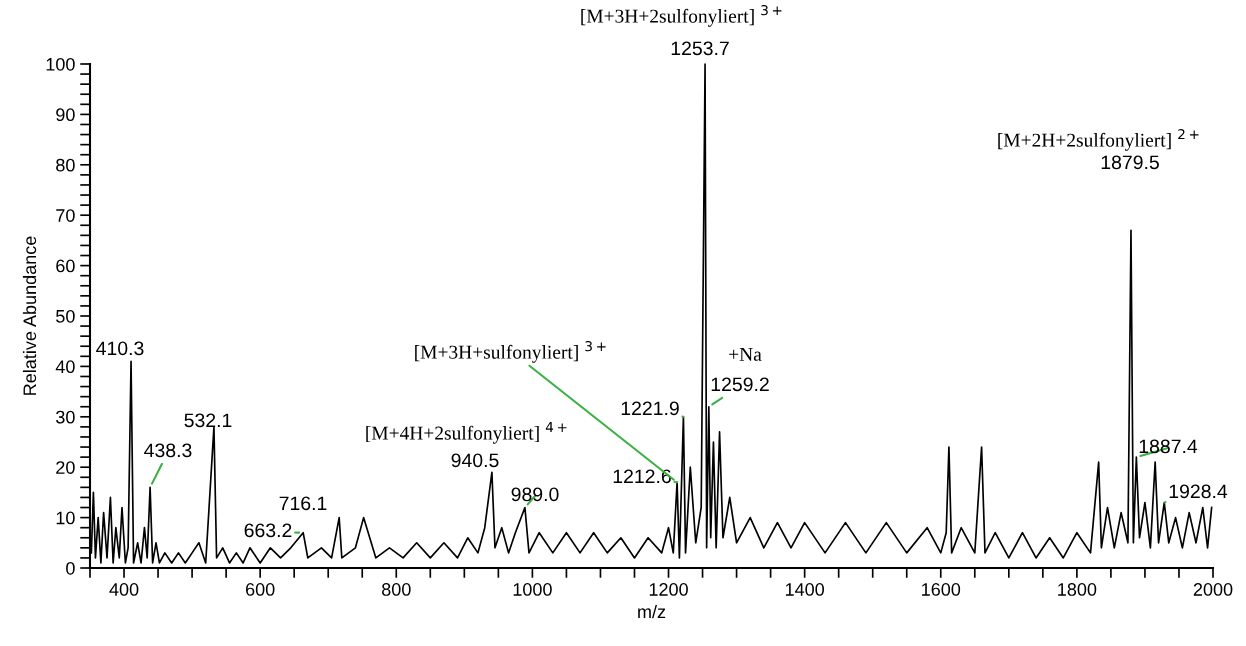 The width and height of the screenshot is (1246, 646). I want to click on annotation: [M+3H+2sulfonyliert] $^{3+}$, so click(681, 16).